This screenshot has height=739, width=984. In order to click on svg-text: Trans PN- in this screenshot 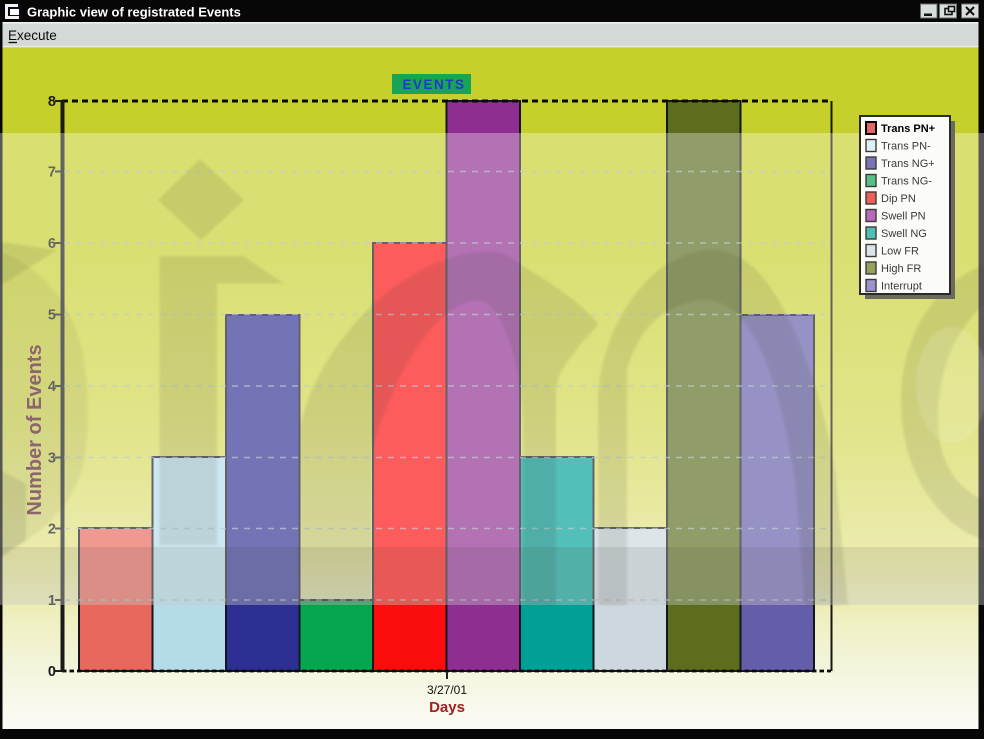, I will do `click(906, 147)`.